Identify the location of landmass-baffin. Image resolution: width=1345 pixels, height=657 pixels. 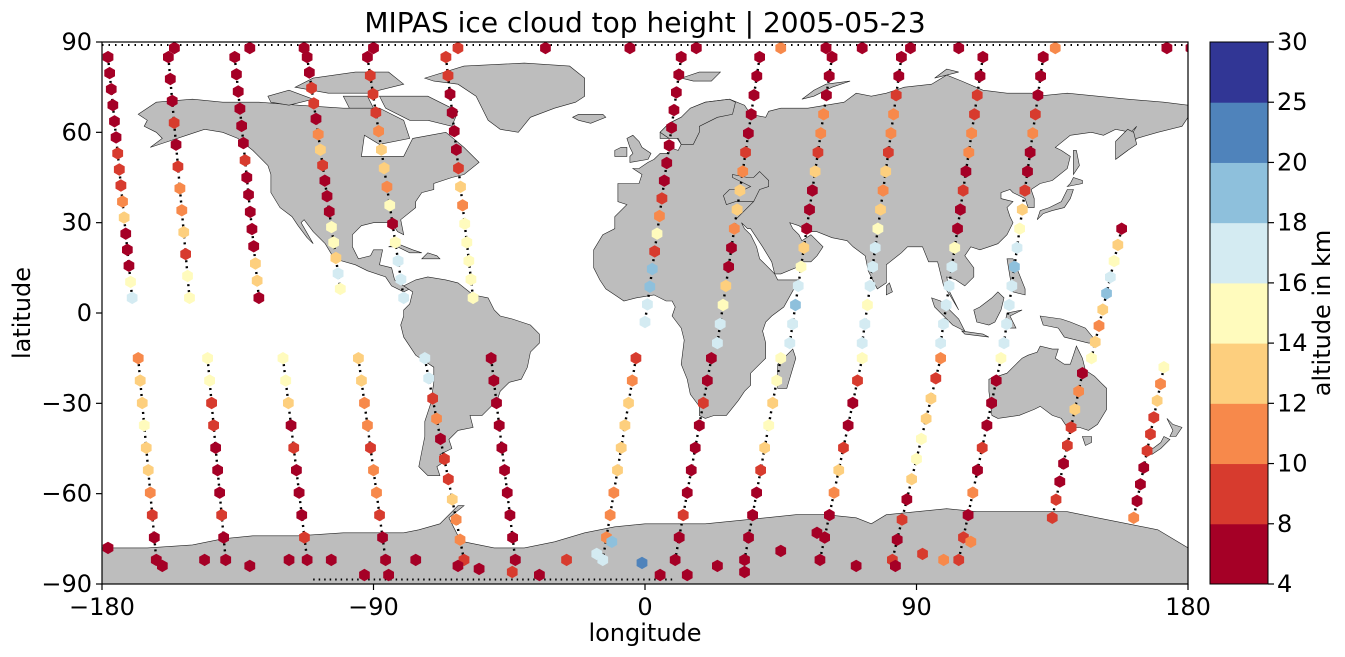
(419, 111).